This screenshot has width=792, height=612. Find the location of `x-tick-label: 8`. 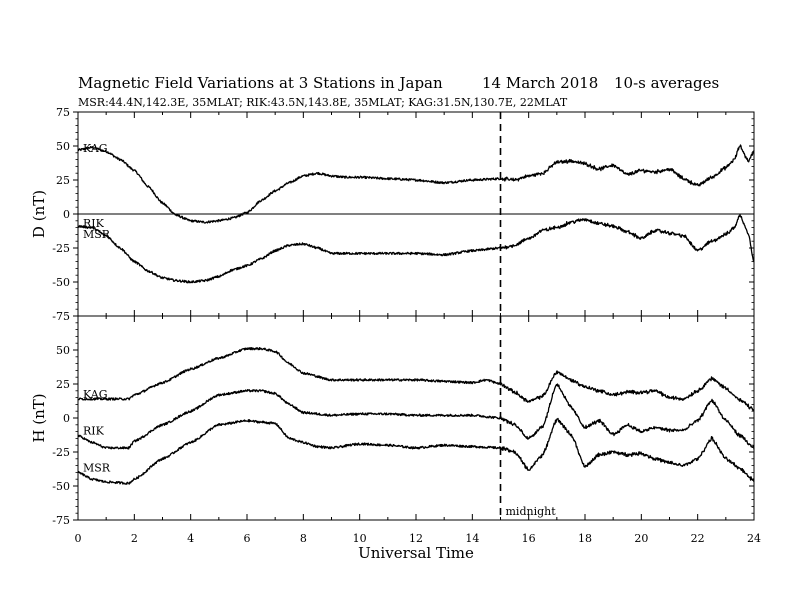

x-tick-label: 8 is located at coordinates (303, 538).